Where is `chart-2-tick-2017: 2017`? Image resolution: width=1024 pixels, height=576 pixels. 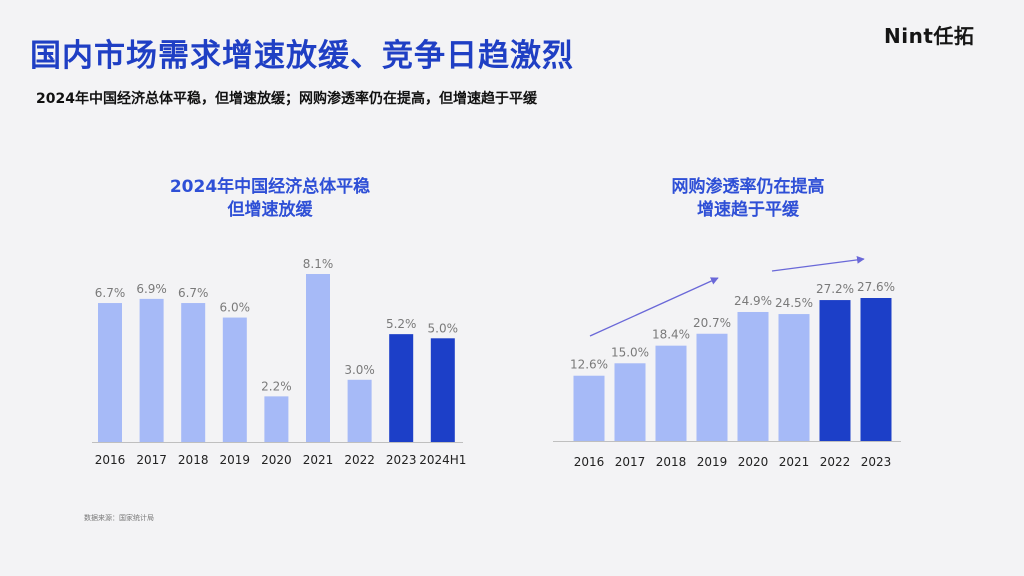 chart-2-tick-2017: 2017 is located at coordinates (630, 462).